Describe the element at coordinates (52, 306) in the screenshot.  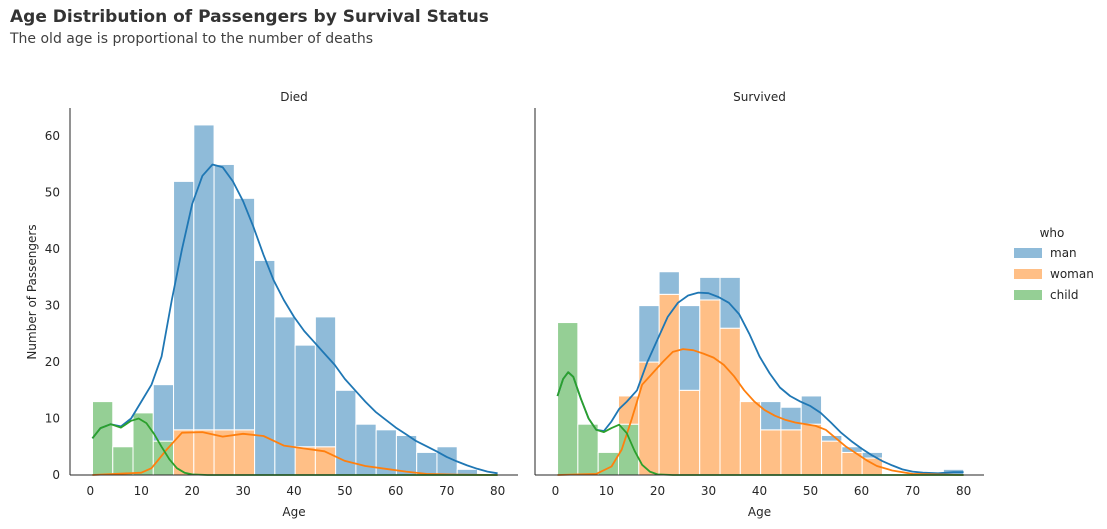
I see `y-tick-label: 30` at that location.